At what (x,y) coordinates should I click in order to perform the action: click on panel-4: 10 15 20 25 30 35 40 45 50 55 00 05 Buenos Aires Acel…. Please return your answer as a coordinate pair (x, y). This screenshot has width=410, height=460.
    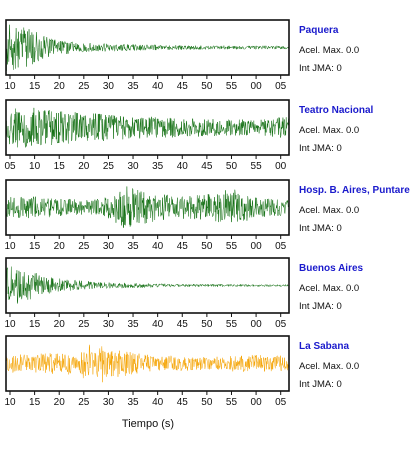
    Looking at the image, I should click on (184, 293).